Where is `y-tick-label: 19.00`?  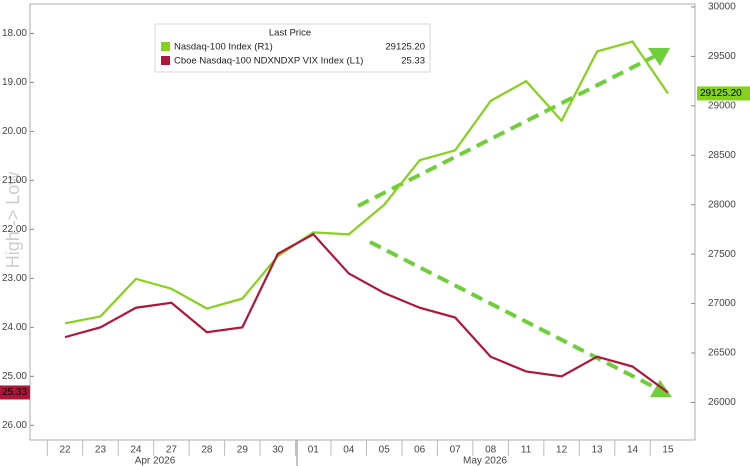
y-tick-label: 19.00 is located at coordinates (14, 82).